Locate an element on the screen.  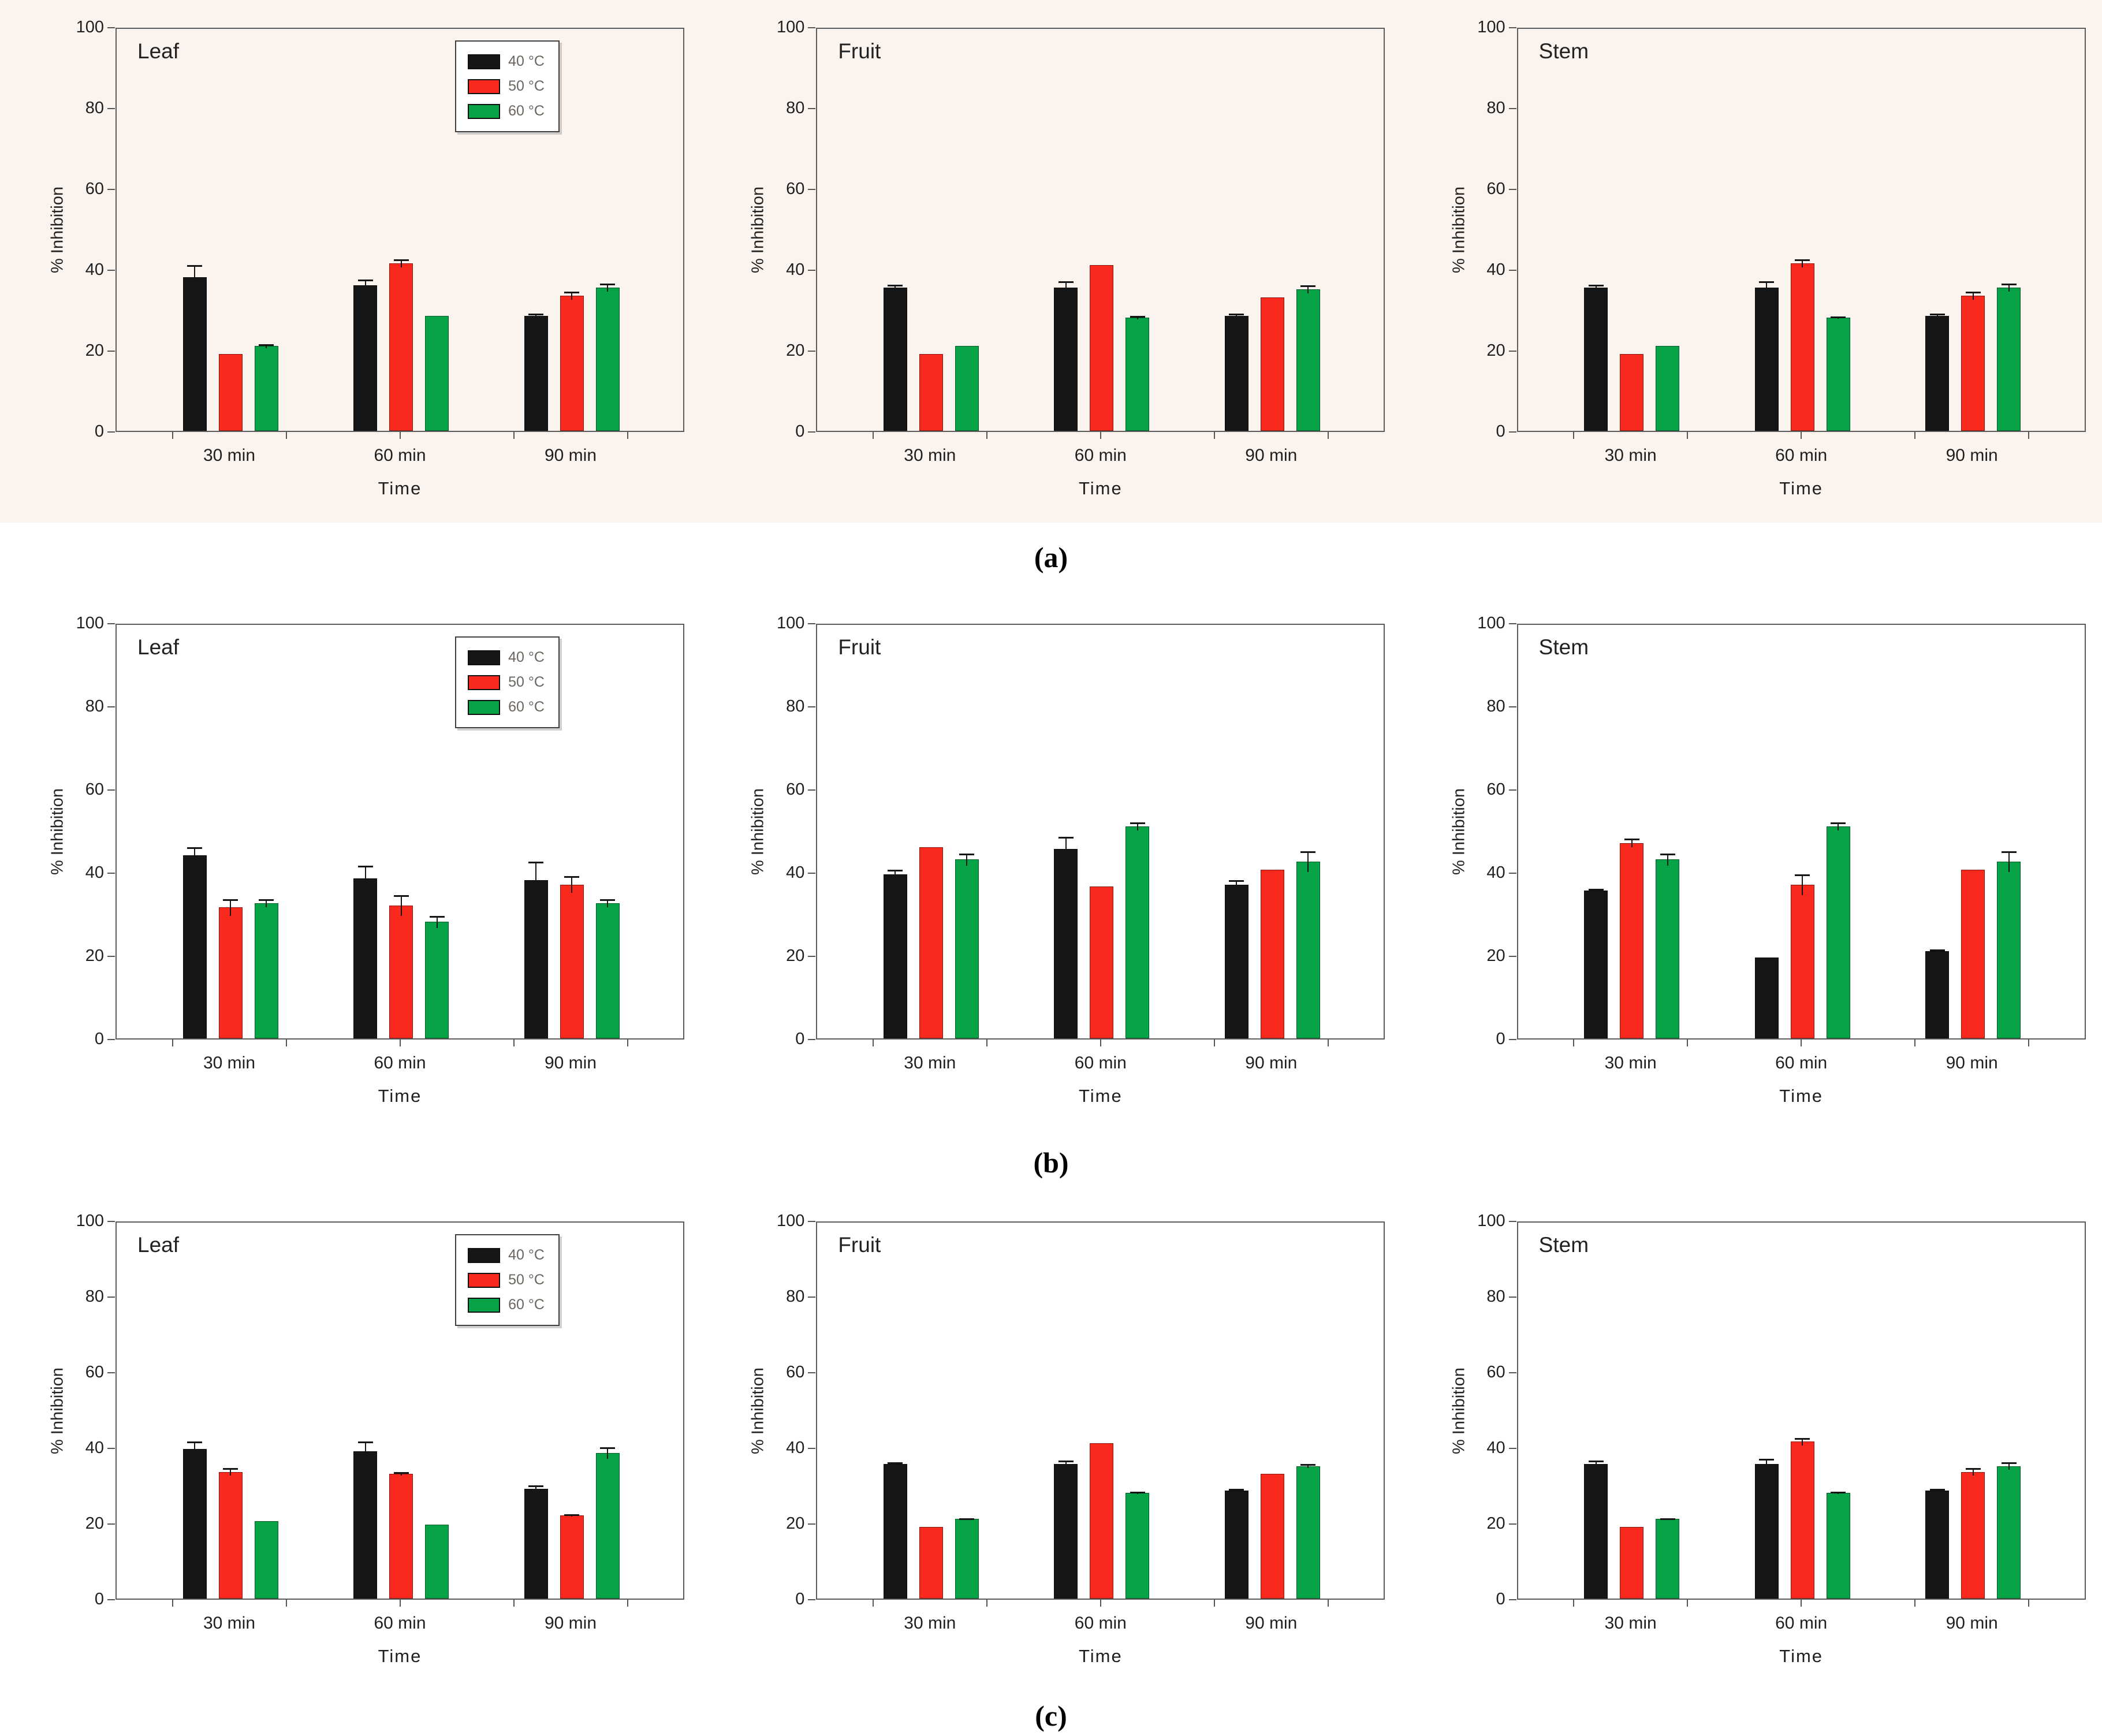
bar-leaf-60-60°C is located at coordinates (437, 373).